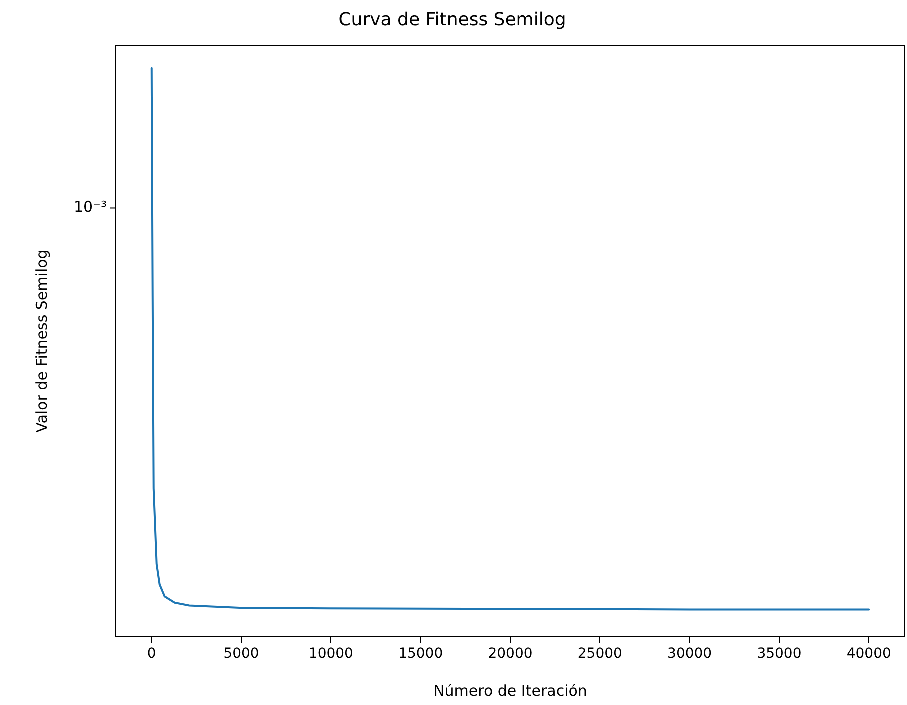  What do you see at coordinates (869, 654) in the screenshot?
I see `x-tick-label: 40000` at bounding box center [869, 654].